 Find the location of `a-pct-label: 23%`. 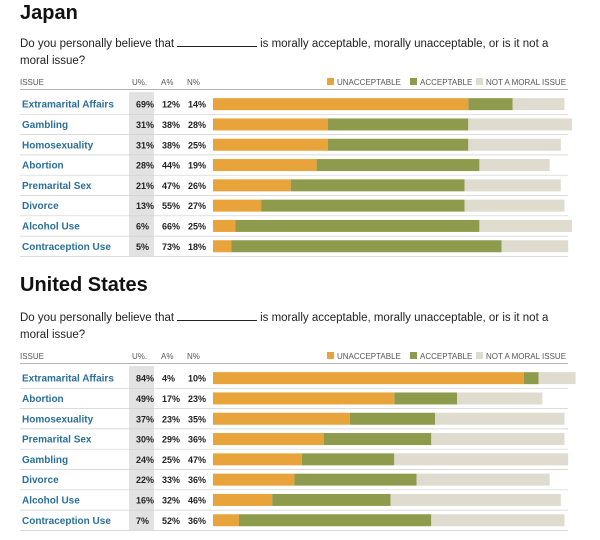

a-pct-label: 23% is located at coordinates (171, 419).